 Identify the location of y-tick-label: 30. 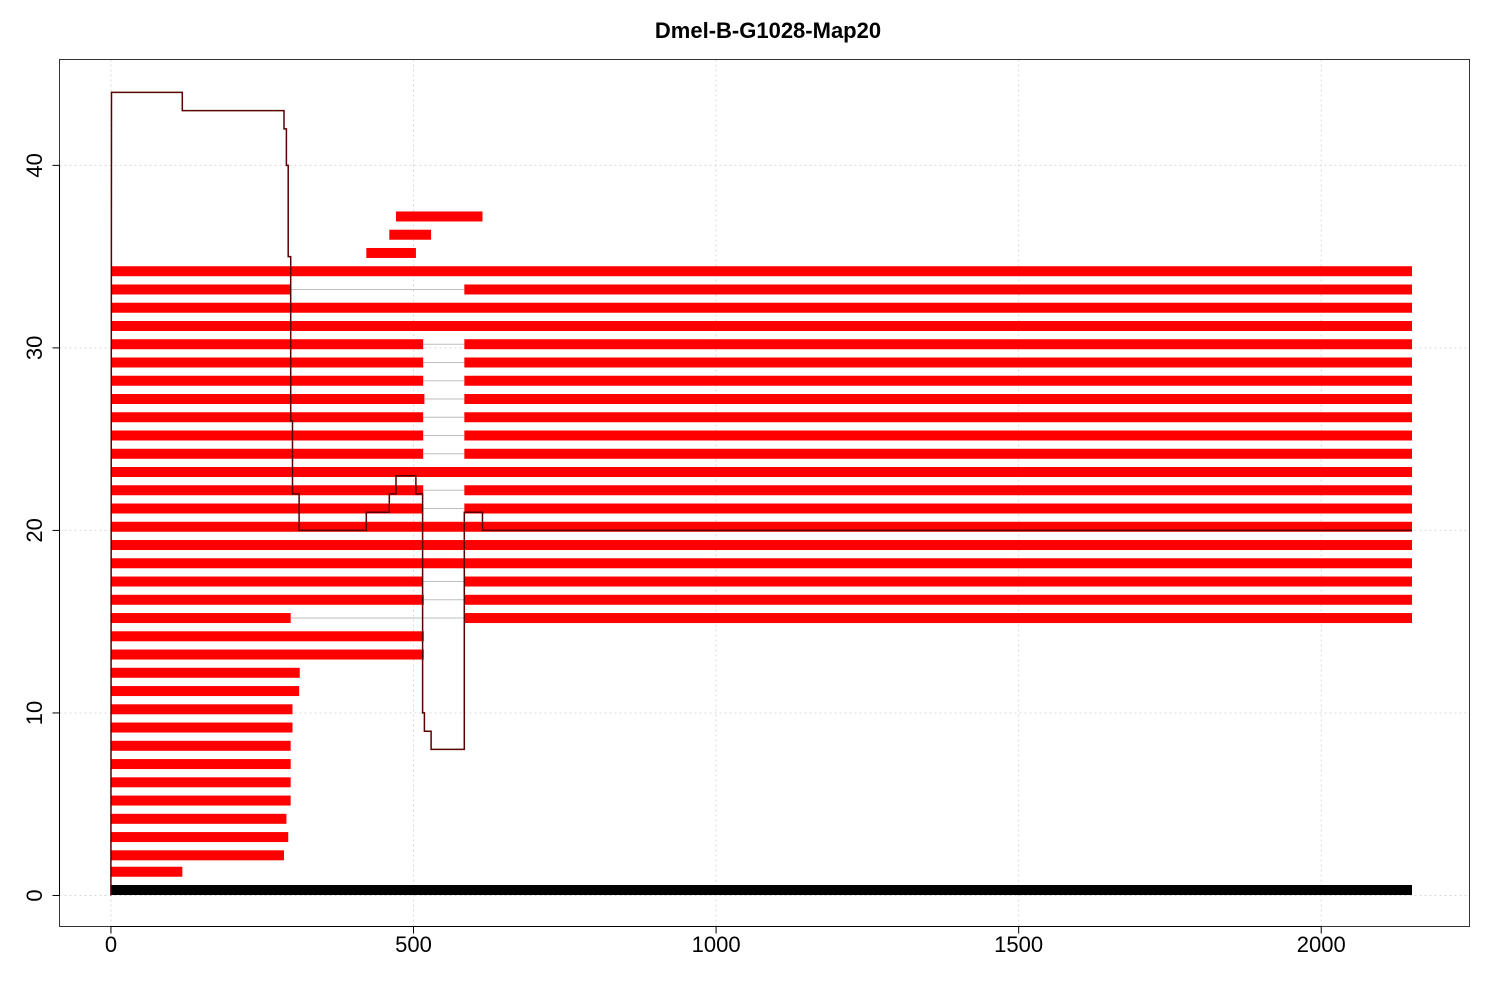
(34, 348).